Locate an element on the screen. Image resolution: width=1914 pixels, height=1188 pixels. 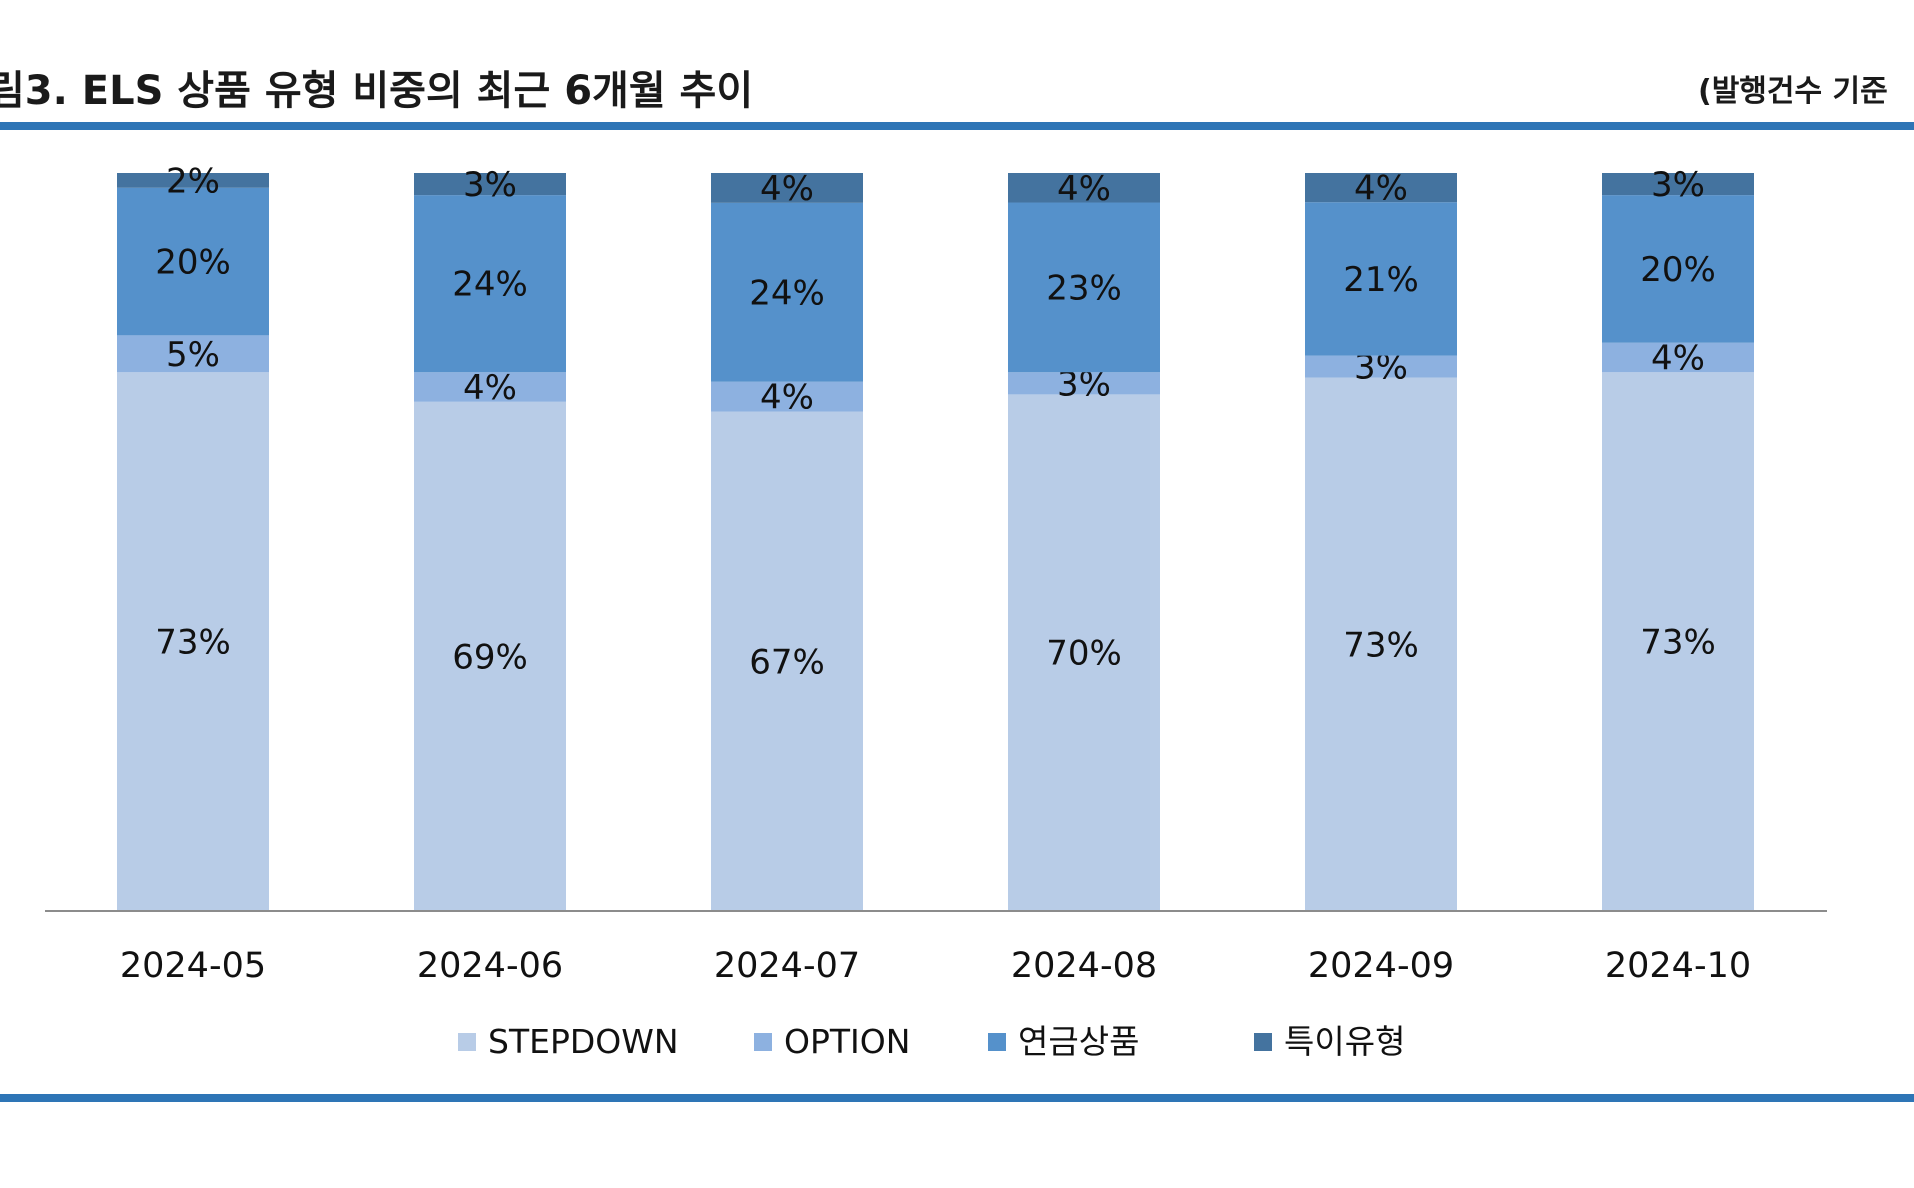
x-tick-label: 2024-08 is located at coordinates (1084, 966).